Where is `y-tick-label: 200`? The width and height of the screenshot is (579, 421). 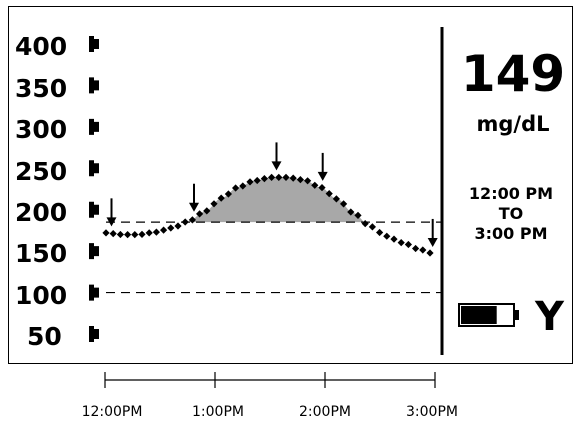
y-tick-label: 200 is located at coordinates (41, 212).